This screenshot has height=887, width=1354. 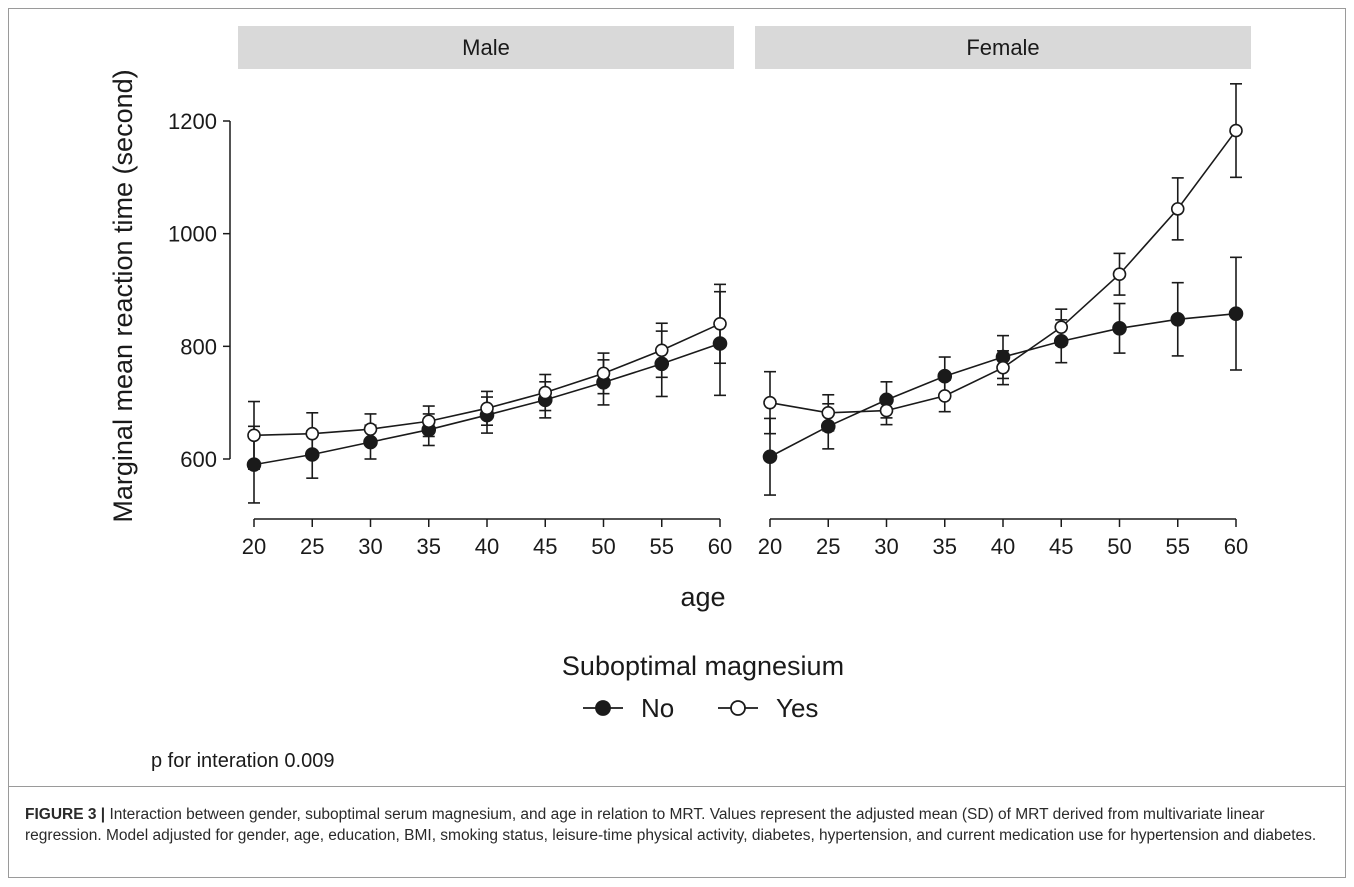 What do you see at coordinates (603, 546) in the screenshot?
I see `x-tick-label-male-50: 50` at bounding box center [603, 546].